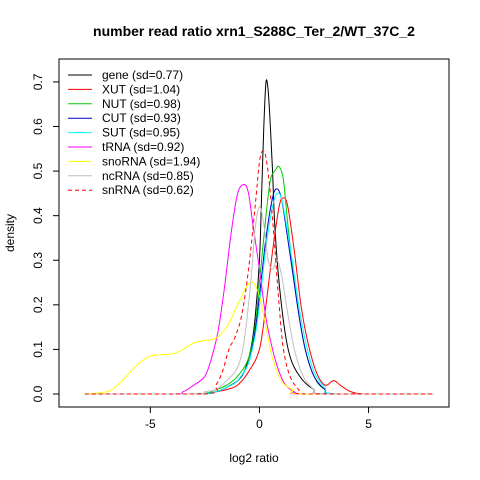 Image resolution: width=480 pixels, height=480 pixels. What do you see at coordinates (141, 89) in the screenshot?
I see `legend-label-1: XUT (sd=1.04)` at bounding box center [141, 89].